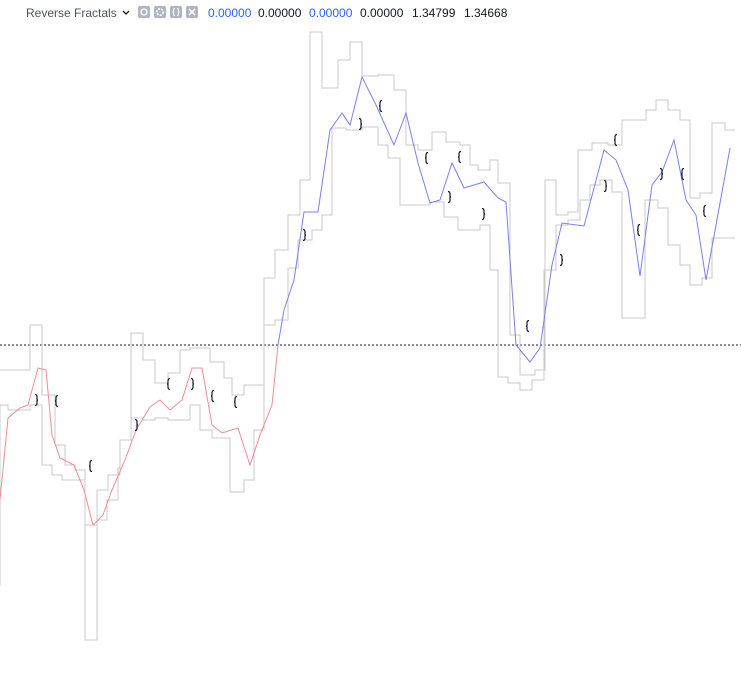 Image resolution: width=741 pixels, height=676 pixels. I want to click on settings-icon, so click(160, 12).